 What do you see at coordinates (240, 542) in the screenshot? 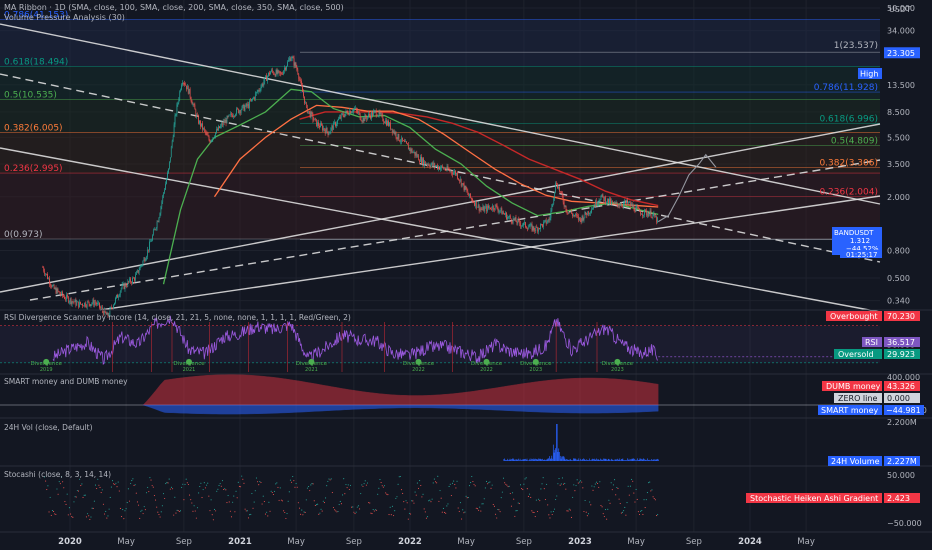
I see `time-tick-3: 2021` at bounding box center [240, 542].